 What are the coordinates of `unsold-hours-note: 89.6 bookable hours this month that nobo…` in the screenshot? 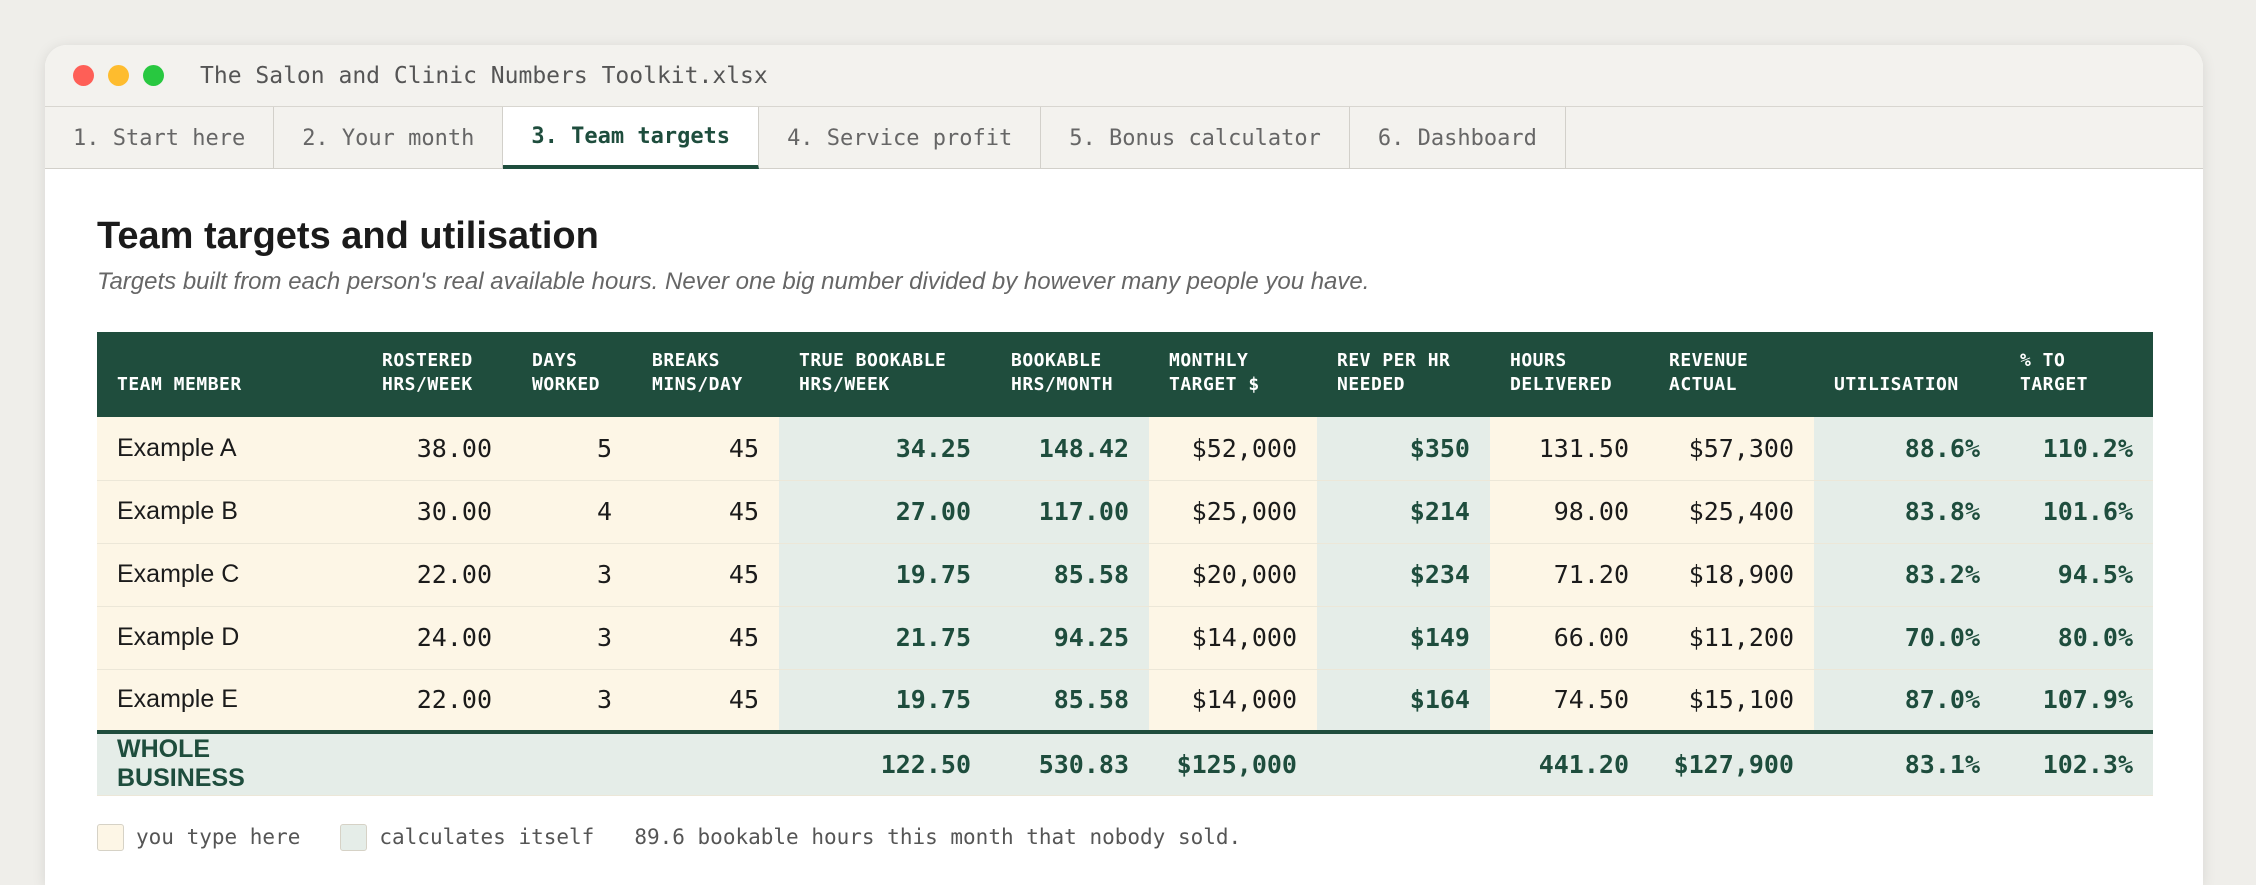 It's located at (938, 837).